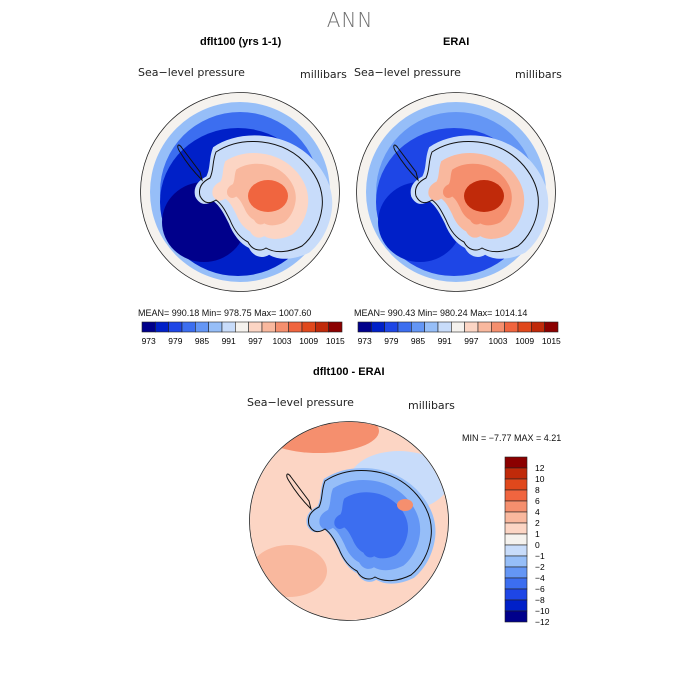 The width and height of the screenshot is (700, 700). Describe the element at coordinates (241, 42) in the screenshot. I see `panel1-title: dflt100 (yrs 1-1)` at that location.